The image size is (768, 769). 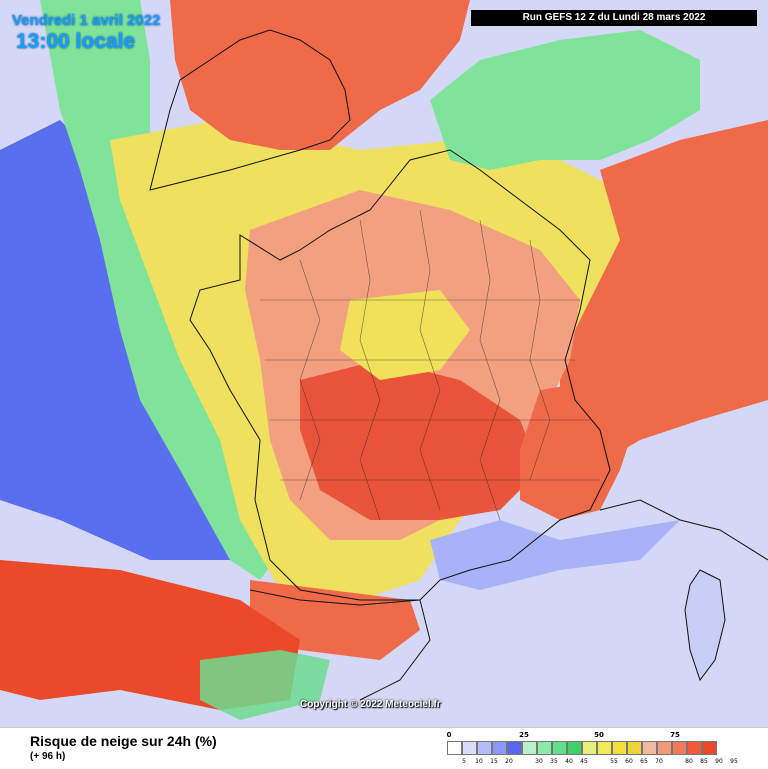 I want to click on region-blue-mediterranean, so click(x=555, y=555).